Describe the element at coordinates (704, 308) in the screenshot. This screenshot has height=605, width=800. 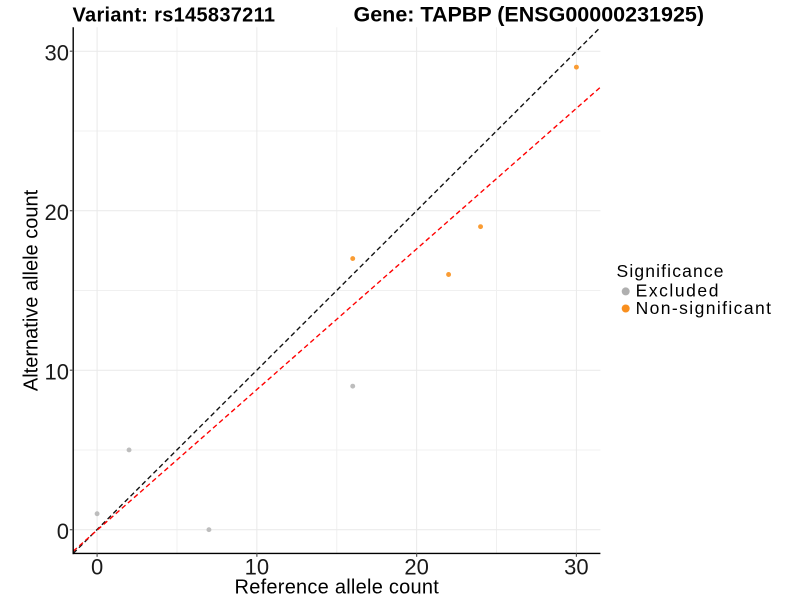
I see `svg-text: Non-significant` at that location.